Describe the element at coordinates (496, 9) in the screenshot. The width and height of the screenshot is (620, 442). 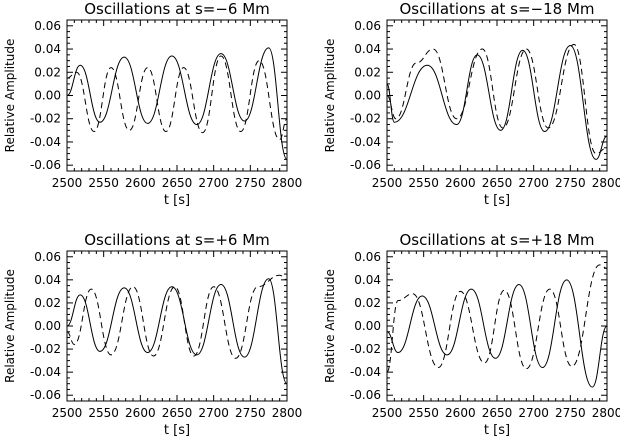
I see `chart-title: Oscillations at s=−18 Mm` at that location.